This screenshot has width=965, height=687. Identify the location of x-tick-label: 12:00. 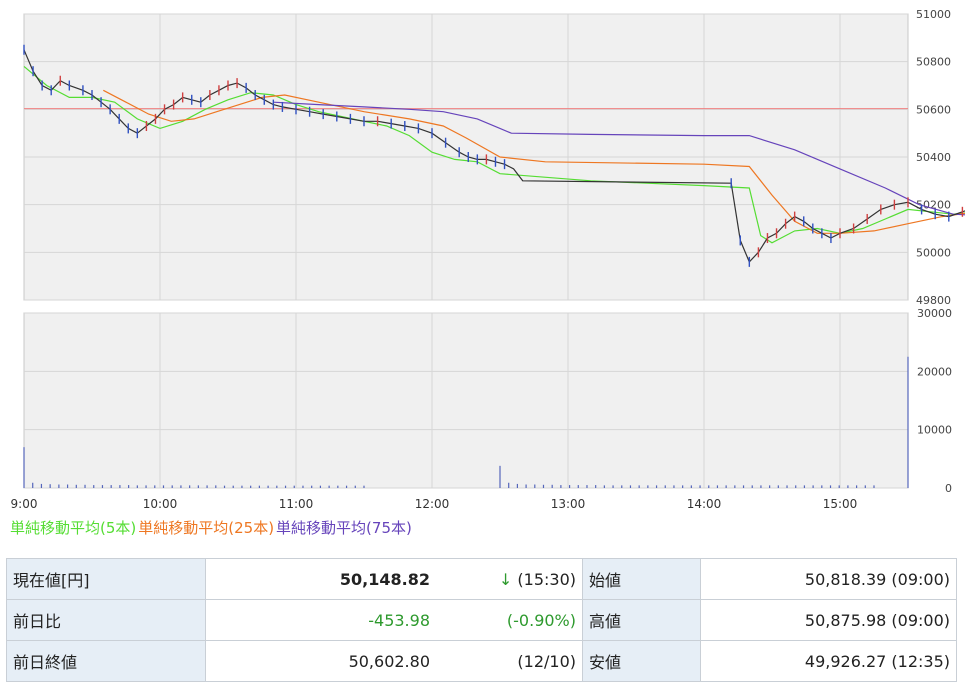
(432, 504).